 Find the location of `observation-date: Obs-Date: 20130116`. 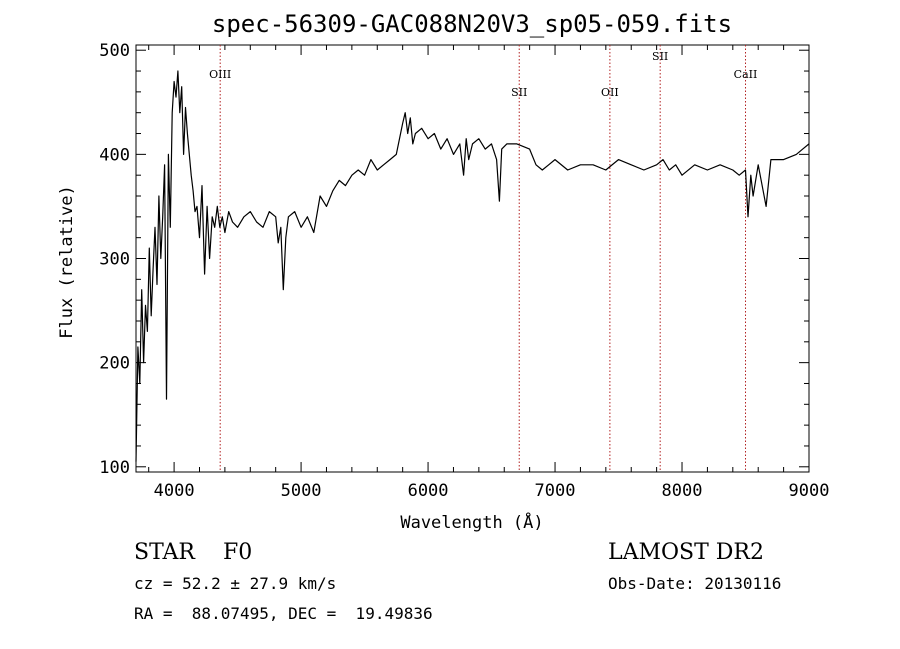

observation-date: Obs-Date: 20130116 is located at coordinates (695, 583).